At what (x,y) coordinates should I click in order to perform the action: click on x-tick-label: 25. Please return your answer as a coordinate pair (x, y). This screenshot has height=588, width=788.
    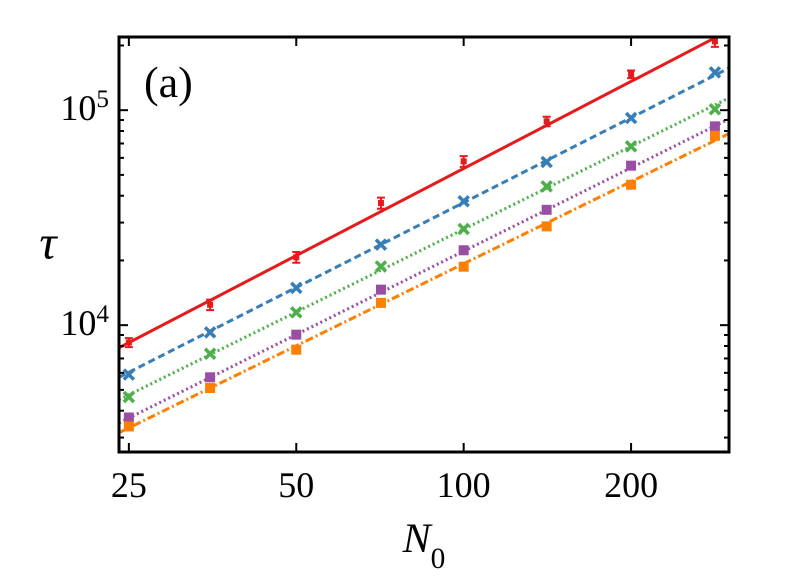
    Looking at the image, I should click on (128, 485).